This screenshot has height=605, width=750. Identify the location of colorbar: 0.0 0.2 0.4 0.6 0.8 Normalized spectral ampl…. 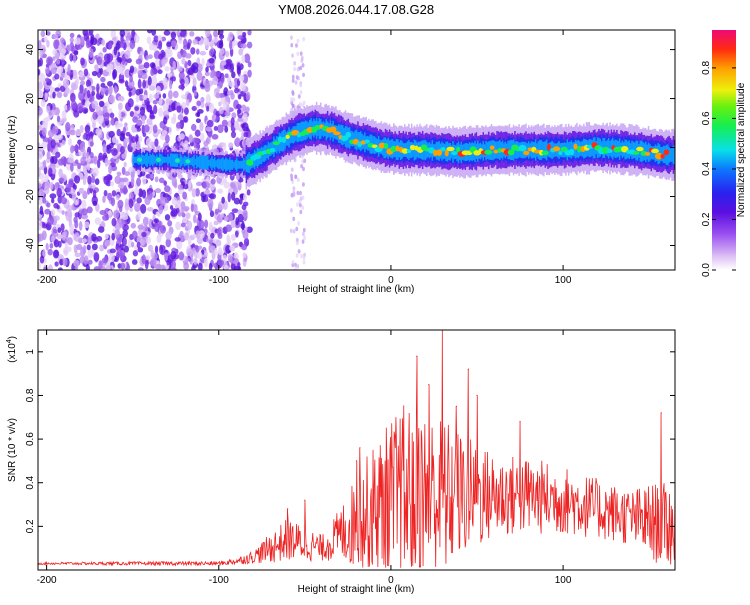
(724, 153).